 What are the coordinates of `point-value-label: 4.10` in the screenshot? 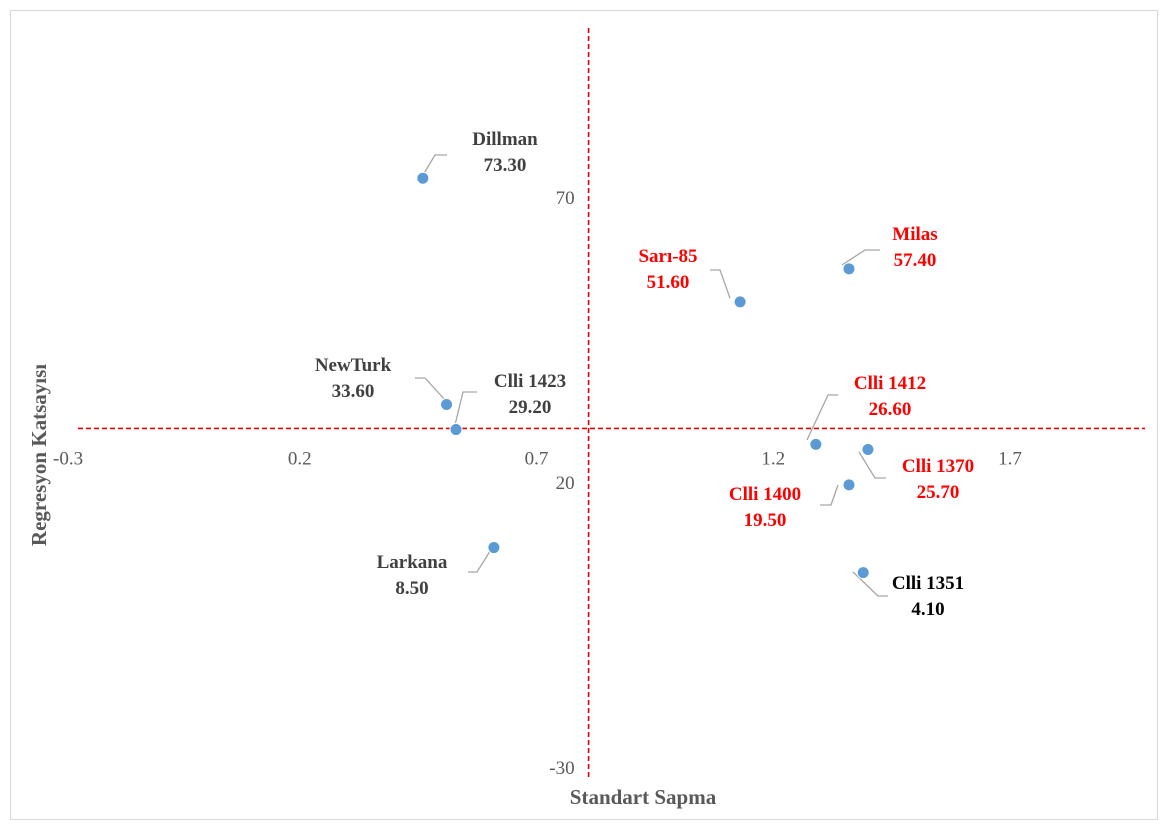 It's located at (927, 609).